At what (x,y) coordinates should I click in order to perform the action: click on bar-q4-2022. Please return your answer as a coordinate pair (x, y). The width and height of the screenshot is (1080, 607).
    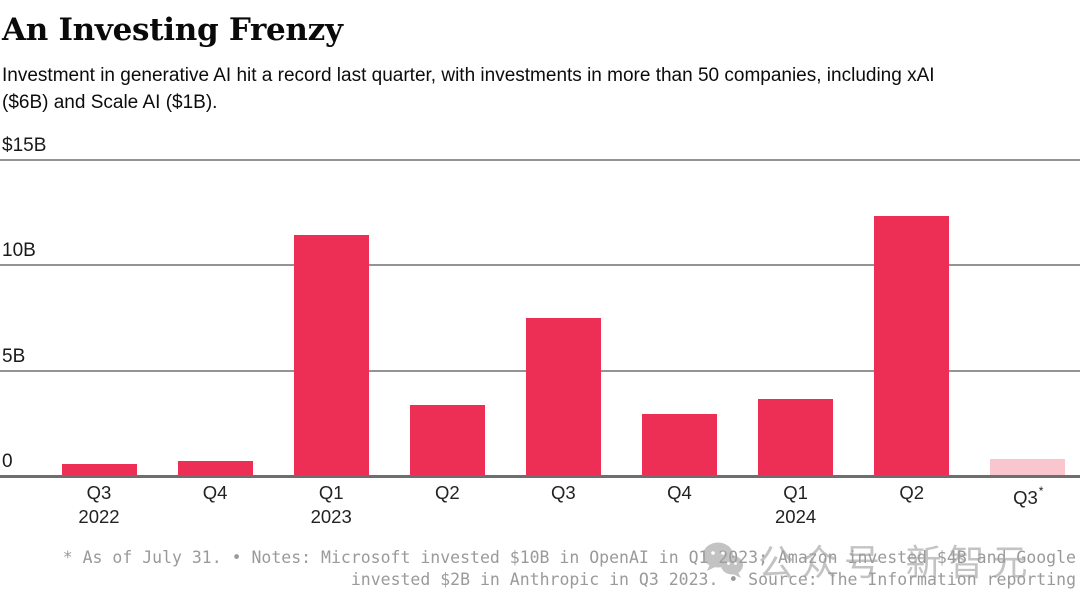
    Looking at the image, I should click on (215, 468).